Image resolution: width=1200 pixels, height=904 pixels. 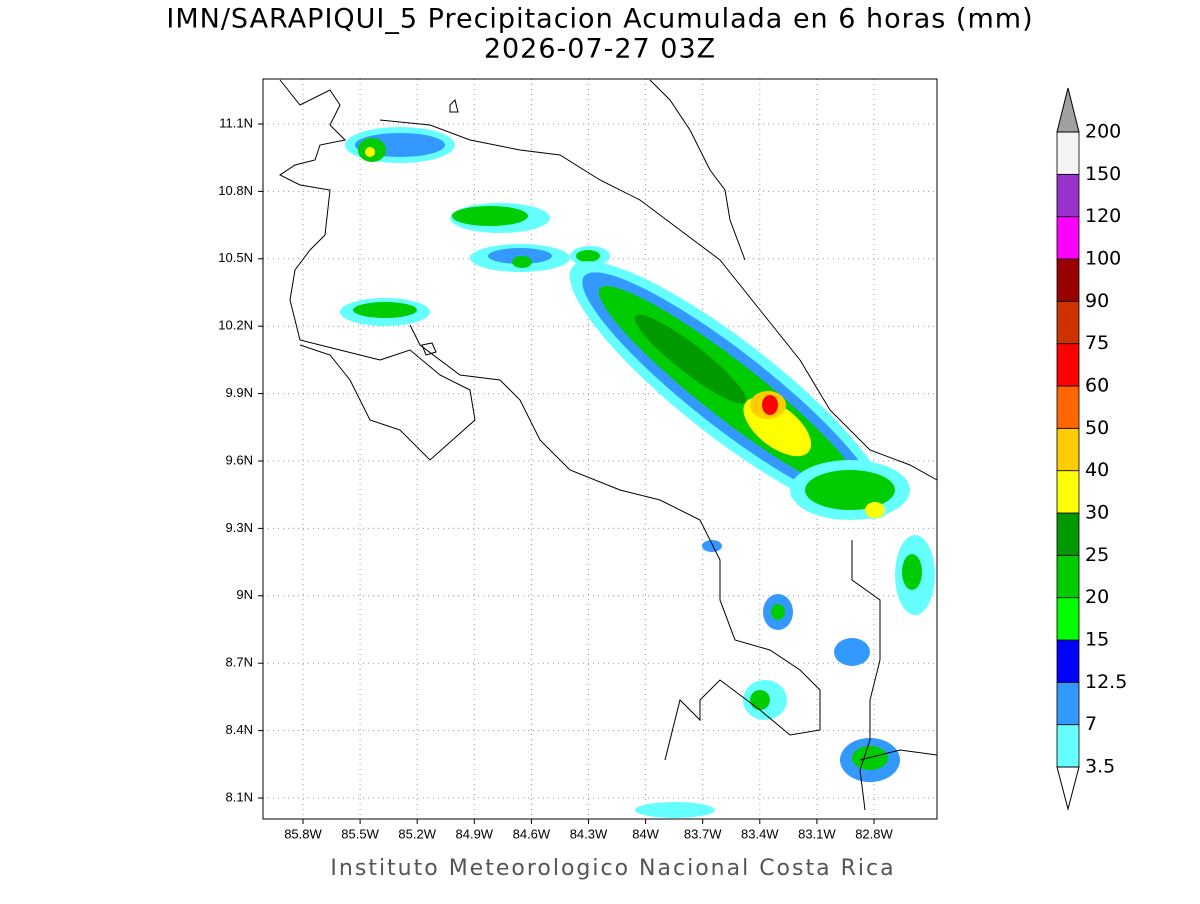 What do you see at coordinates (235, 190) in the screenshot?
I see `lat-label: 10.8N` at bounding box center [235, 190].